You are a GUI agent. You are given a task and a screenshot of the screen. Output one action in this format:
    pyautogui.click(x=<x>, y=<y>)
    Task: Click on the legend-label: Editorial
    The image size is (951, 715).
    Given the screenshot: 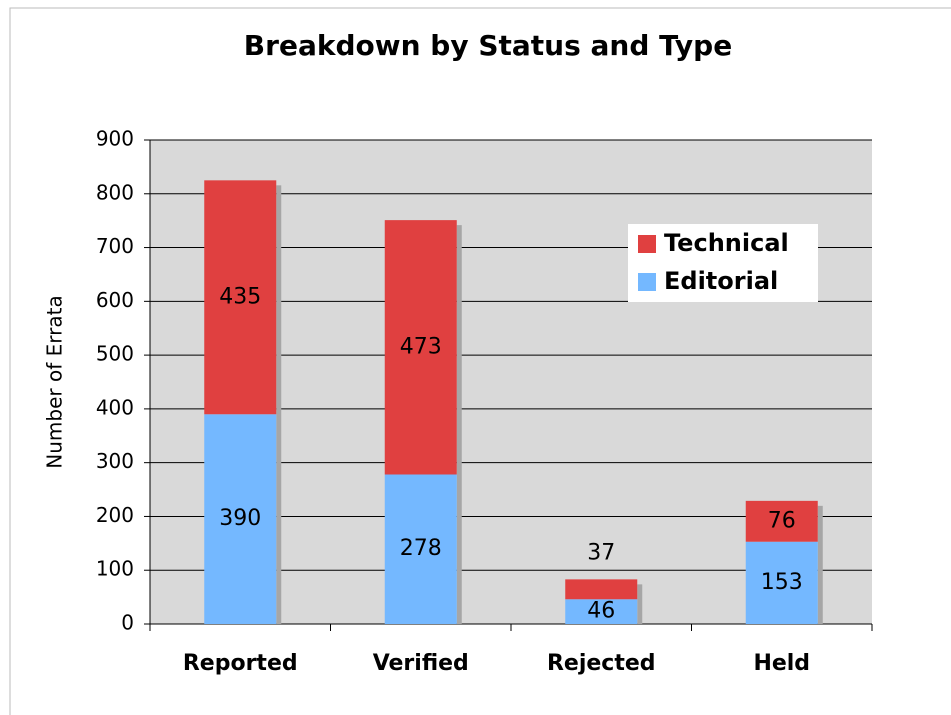 What is the action you would take?
    pyautogui.click(x=721, y=281)
    